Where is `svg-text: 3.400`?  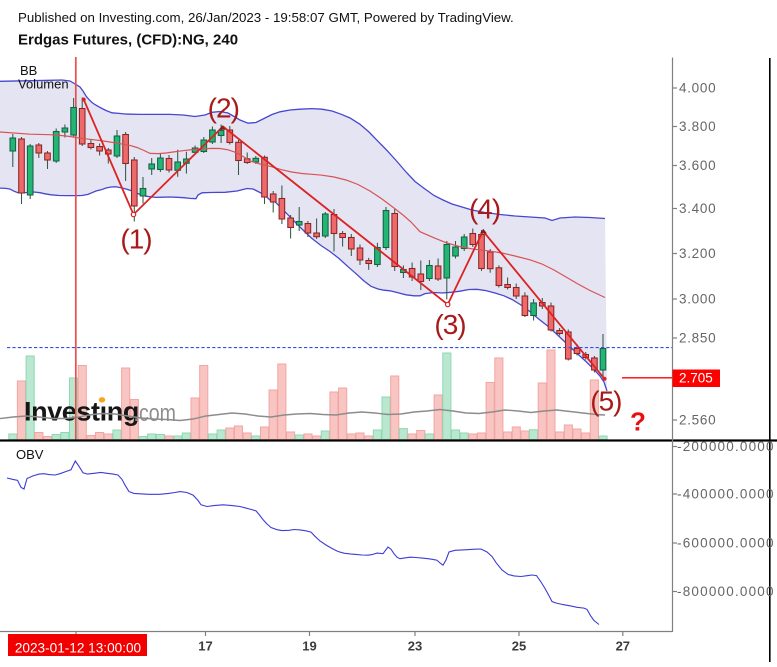 svg-text: 3.400 is located at coordinates (697, 208).